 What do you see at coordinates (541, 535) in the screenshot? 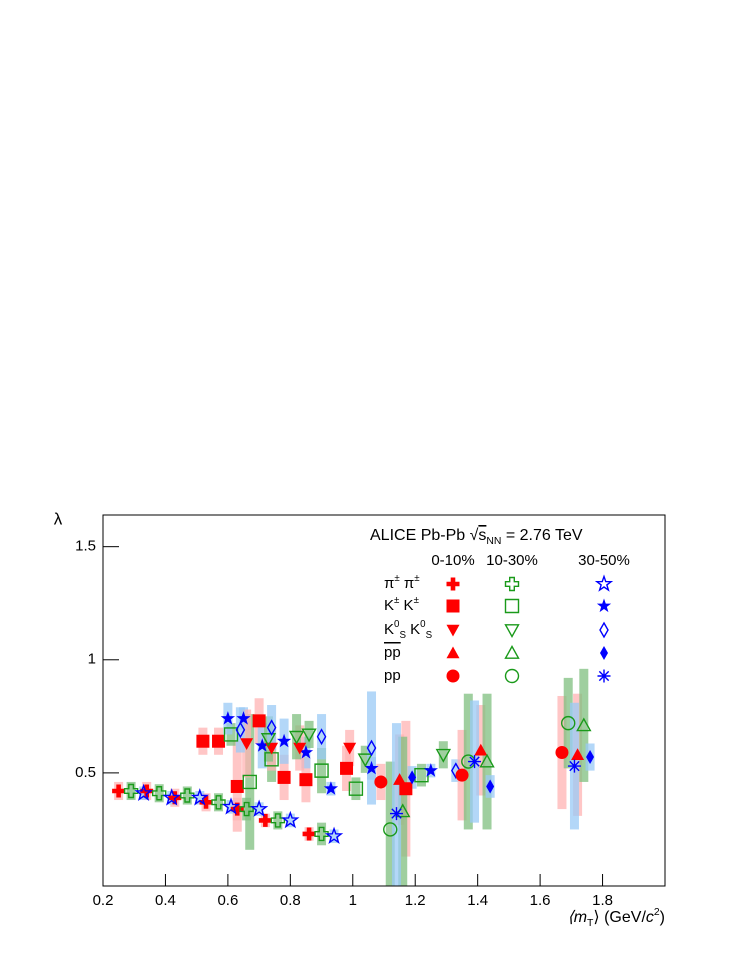
I see `annotation-part: = 2.76 TeV` at bounding box center [541, 535].